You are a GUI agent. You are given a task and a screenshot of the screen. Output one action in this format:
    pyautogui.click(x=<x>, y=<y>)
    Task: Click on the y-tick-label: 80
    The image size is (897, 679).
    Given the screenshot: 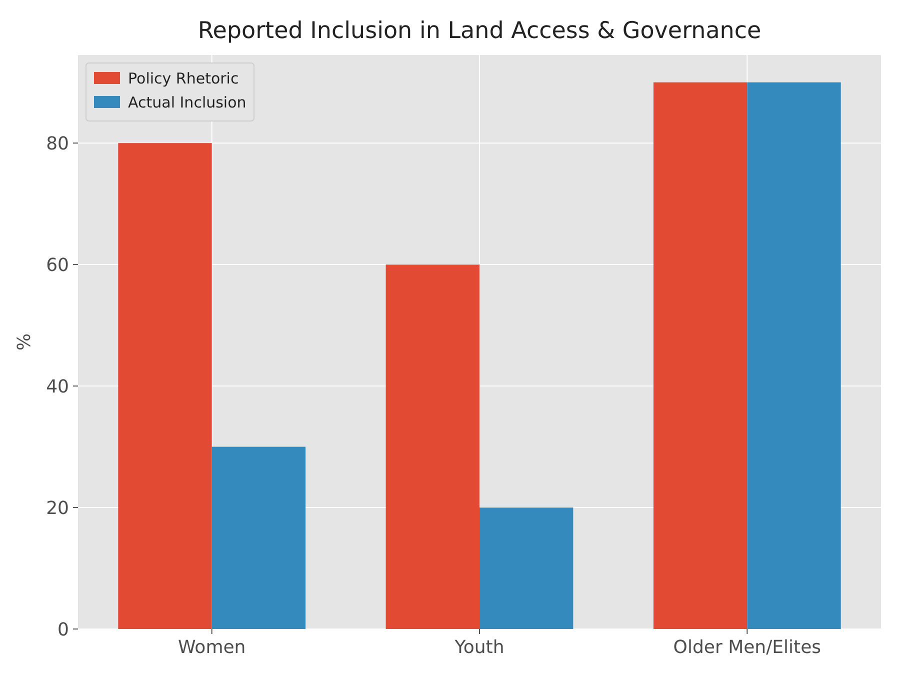 What is the action you would take?
    pyautogui.click(x=57, y=143)
    